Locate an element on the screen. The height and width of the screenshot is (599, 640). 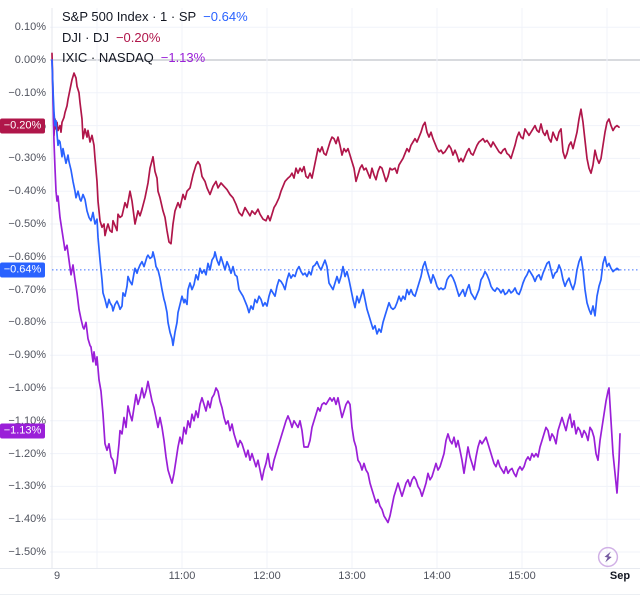
bottom-border is located at coordinates (320, 594).